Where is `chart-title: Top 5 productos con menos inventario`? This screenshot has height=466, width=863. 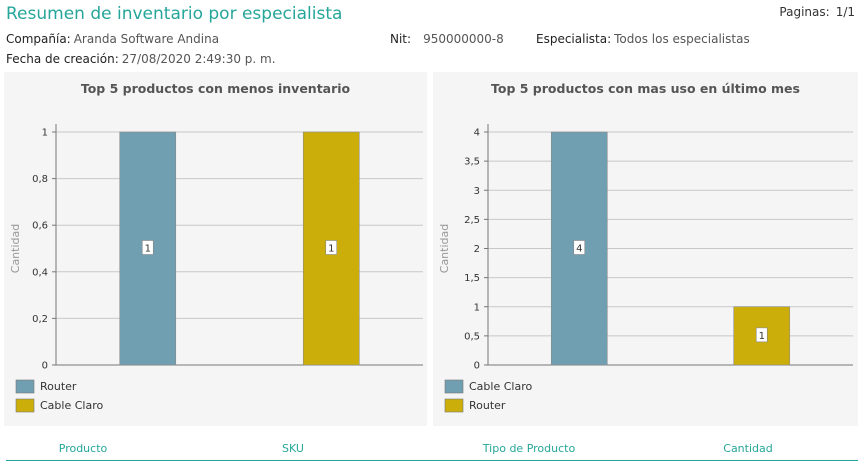 chart-title: Top 5 productos con menos inventario is located at coordinates (216, 88).